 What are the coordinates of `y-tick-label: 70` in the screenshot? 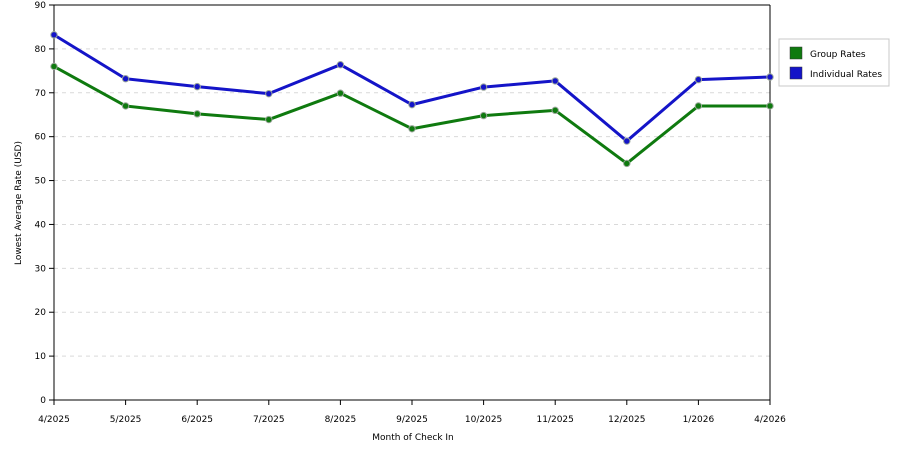 It's located at (41, 94).